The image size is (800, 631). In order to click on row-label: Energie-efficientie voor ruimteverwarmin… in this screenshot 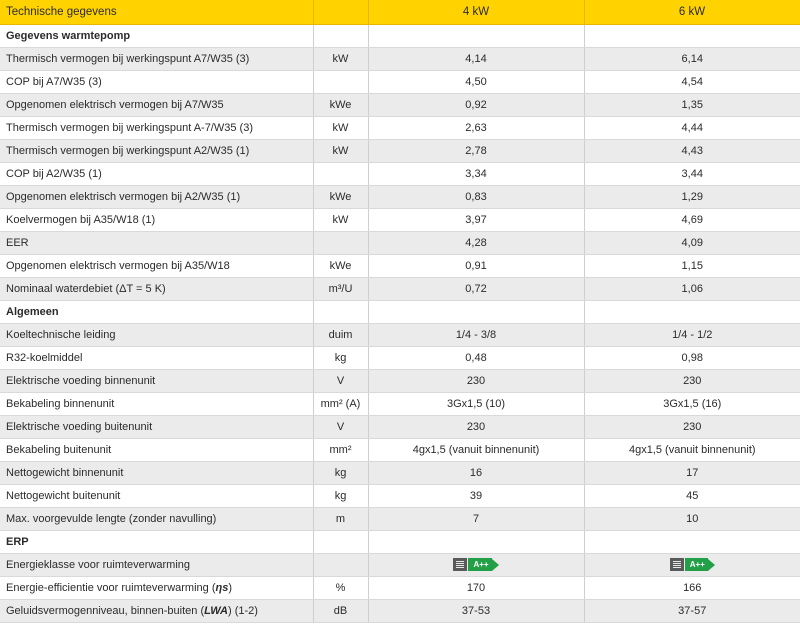, I will do `click(157, 588)`.